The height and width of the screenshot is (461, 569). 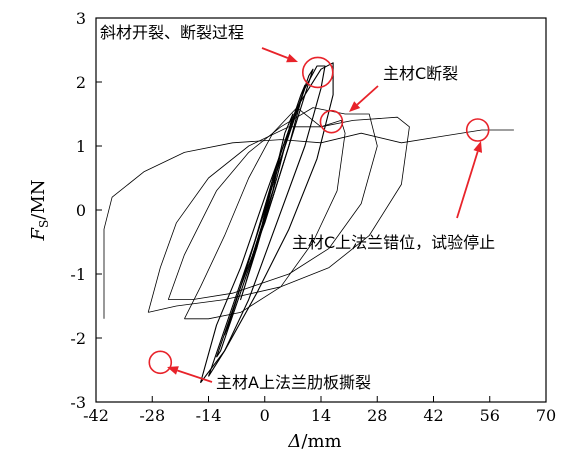 What do you see at coordinates (420, 73) in the screenshot?
I see `annotation-label: 主材C断裂` at bounding box center [420, 73].